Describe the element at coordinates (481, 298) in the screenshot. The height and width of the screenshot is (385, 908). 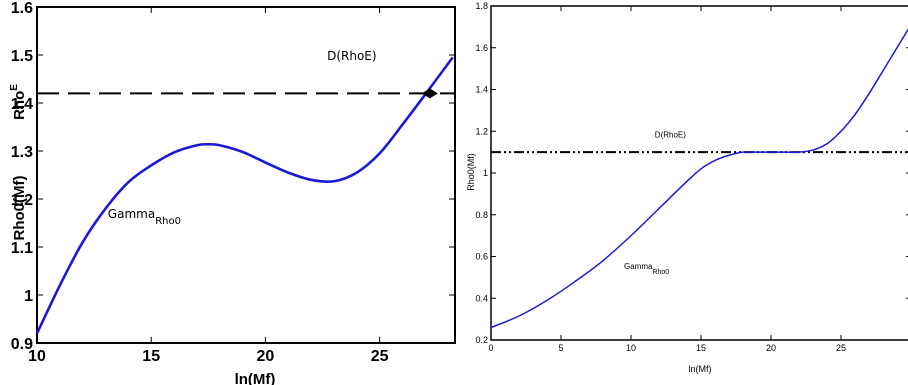
I see `y-tick-label: 0.4` at that location.